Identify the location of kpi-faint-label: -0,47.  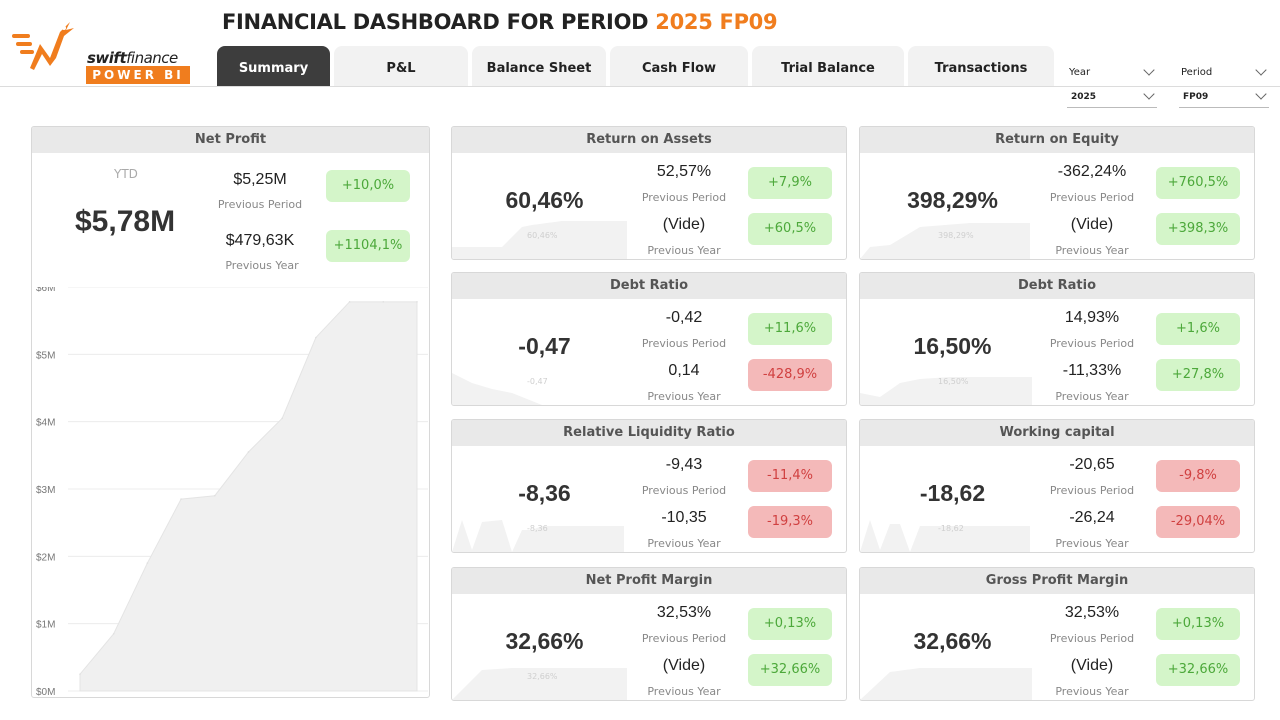
(537, 381).